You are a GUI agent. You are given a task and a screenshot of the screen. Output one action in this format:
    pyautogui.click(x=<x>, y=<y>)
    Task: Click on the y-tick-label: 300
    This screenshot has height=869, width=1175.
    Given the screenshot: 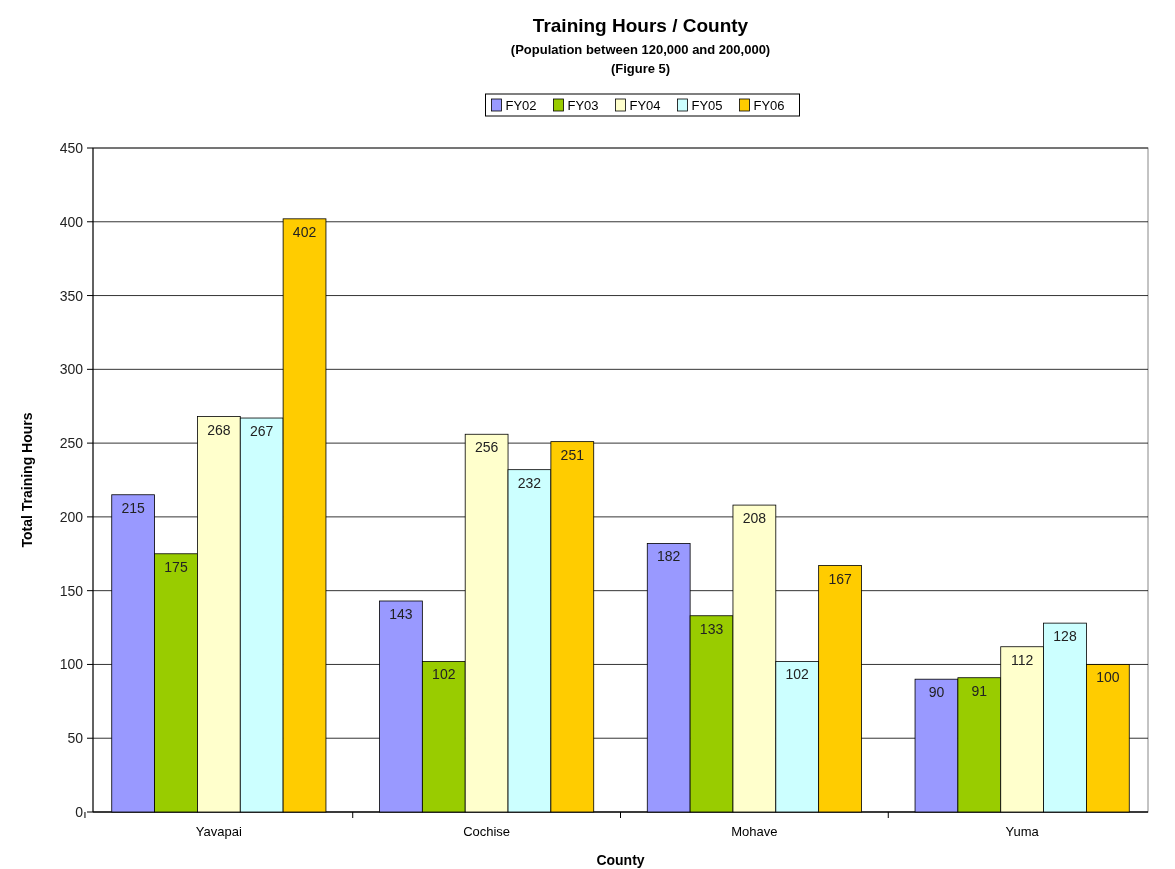 What is the action you would take?
    pyautogui.click(x=71, y=369)
    